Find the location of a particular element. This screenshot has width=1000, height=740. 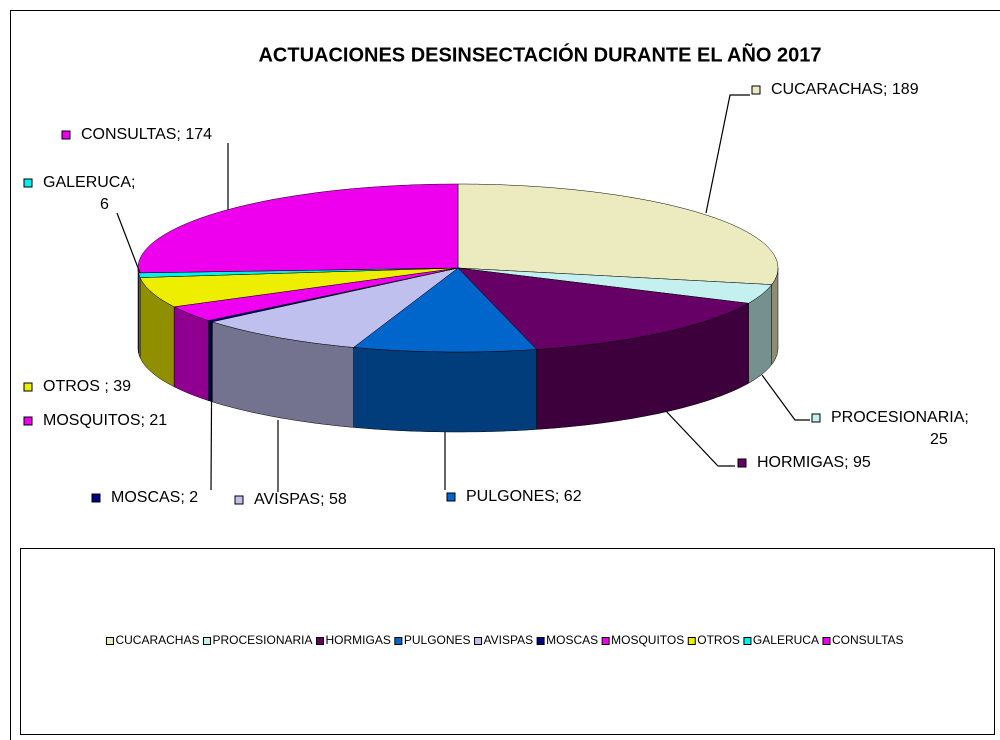

data-label: CONSULTAS; 174 is located at coordinates (146, 134).